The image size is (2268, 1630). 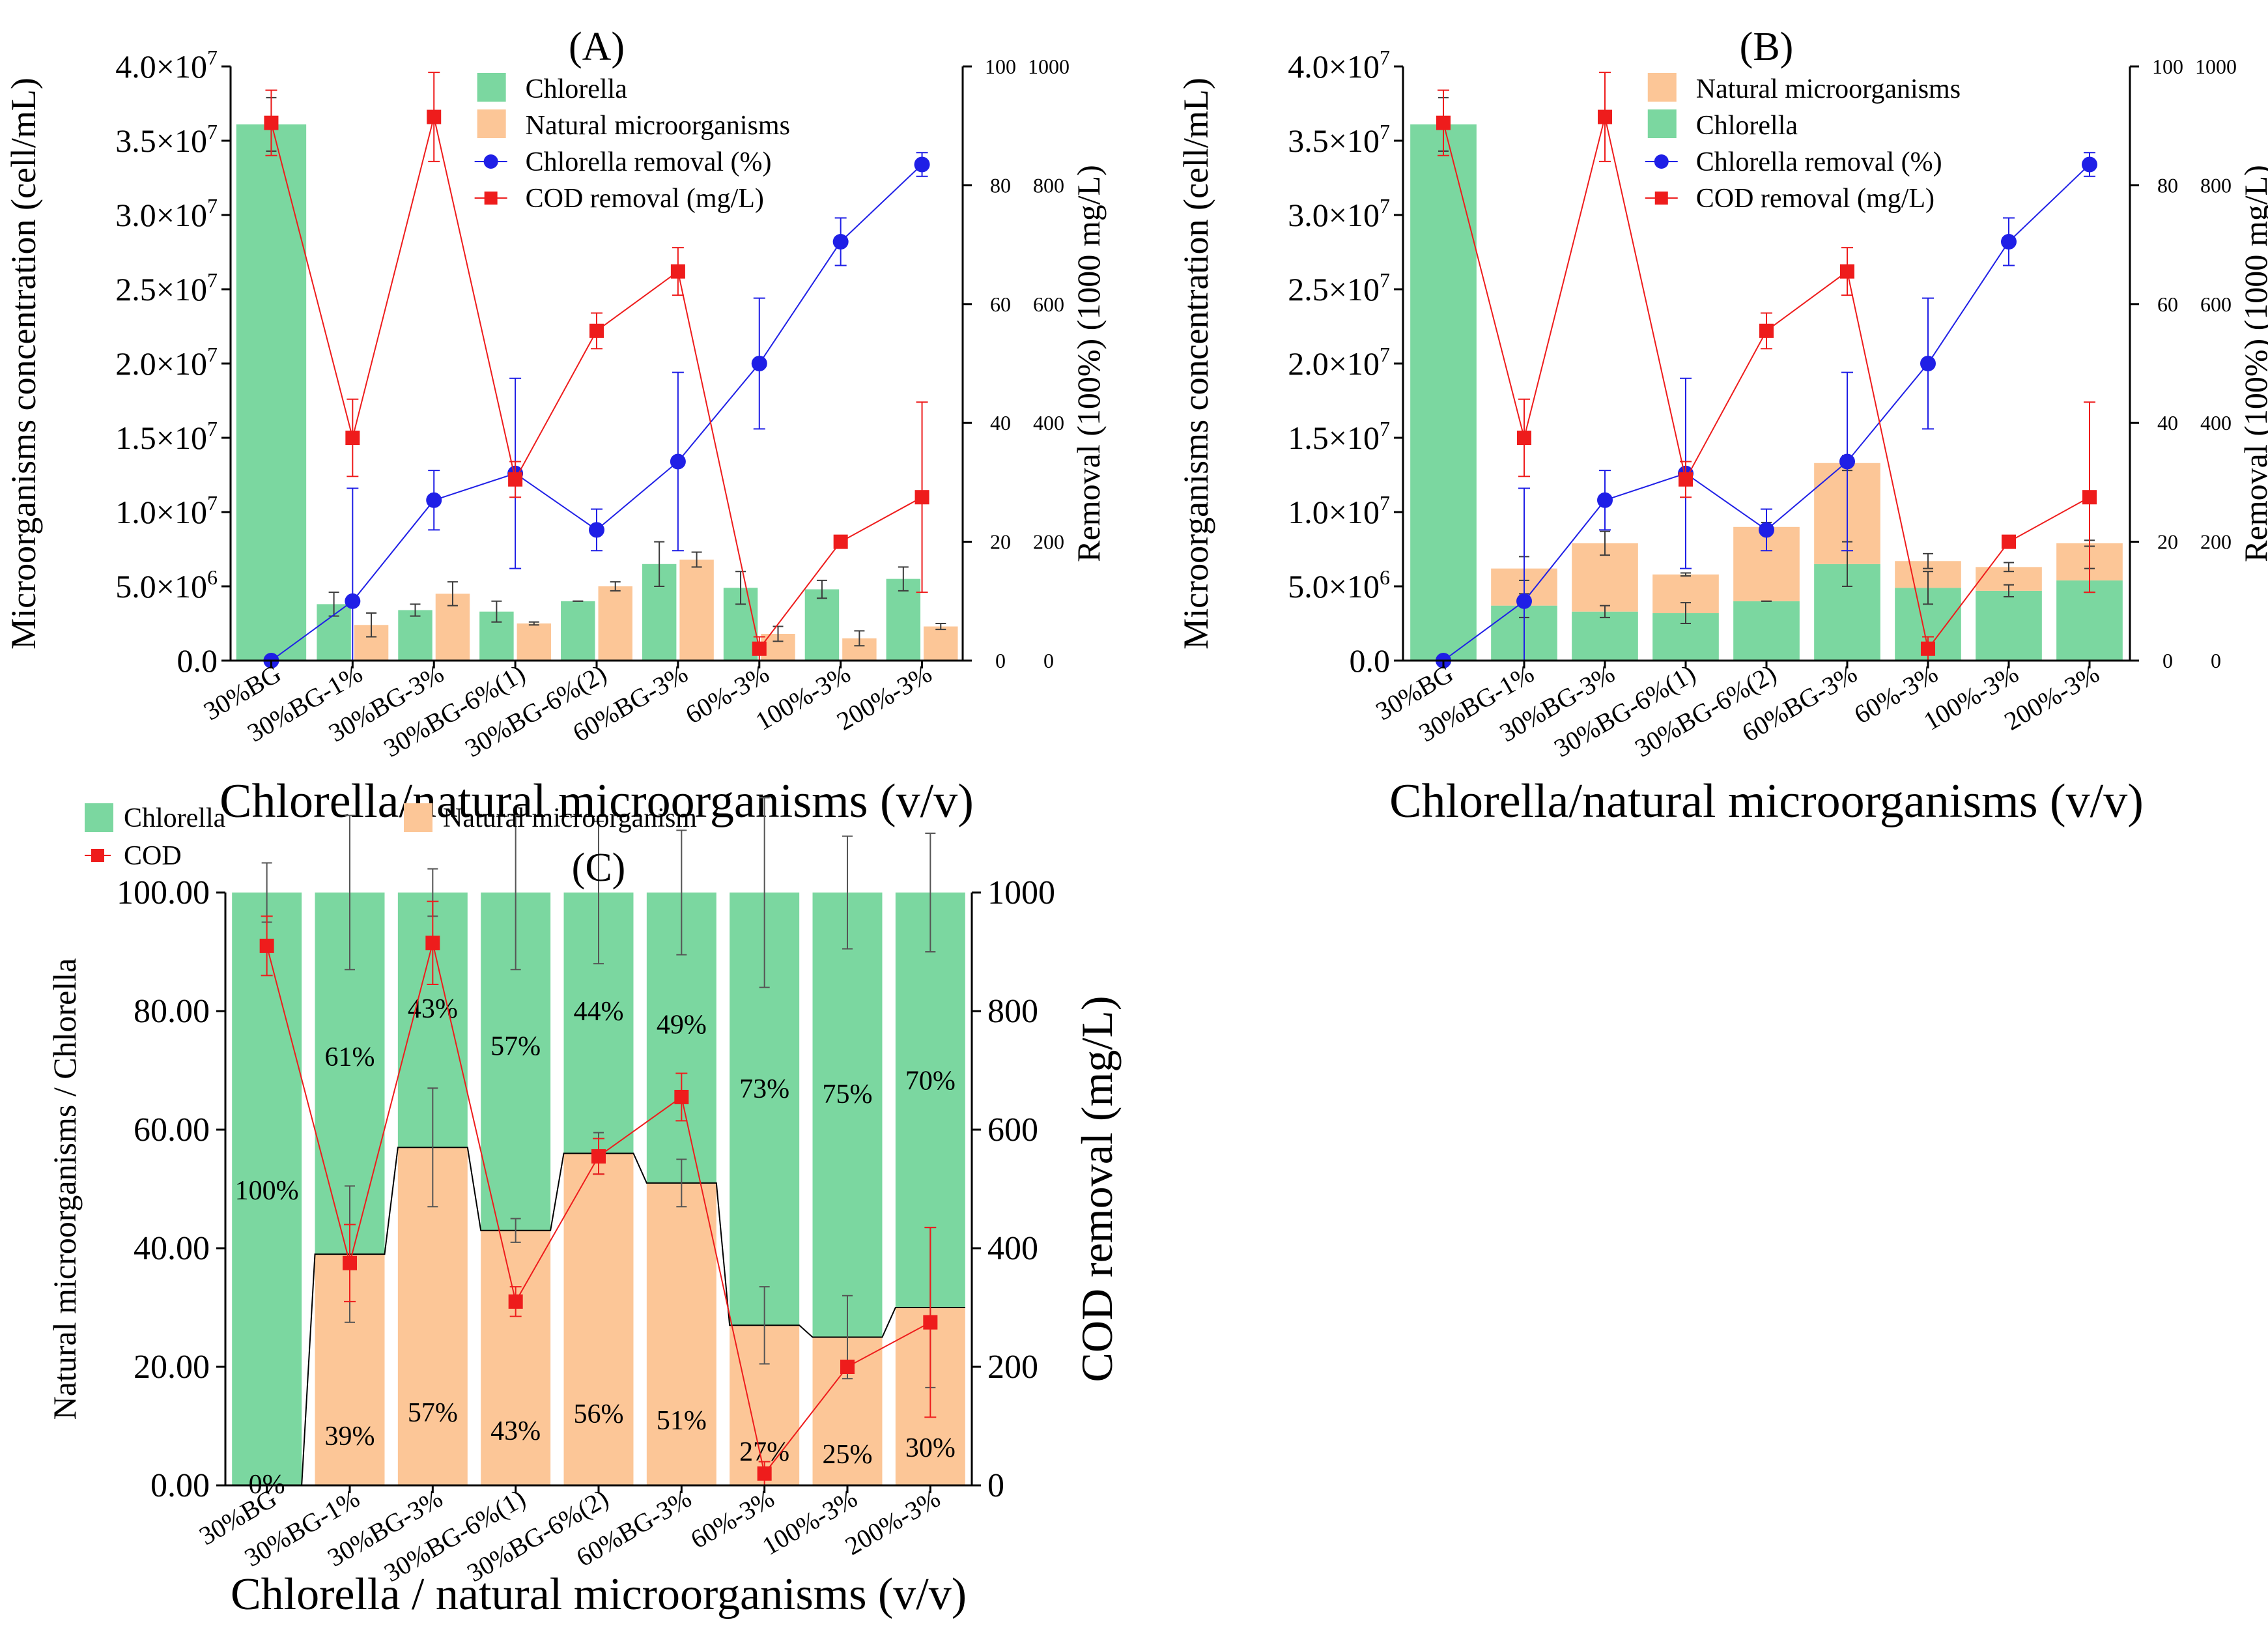 What do you see at coordinates (2167, 660) in the screenshot?
I see `y2-inner-tick-label: 0` at bounding box center [2167, 660].